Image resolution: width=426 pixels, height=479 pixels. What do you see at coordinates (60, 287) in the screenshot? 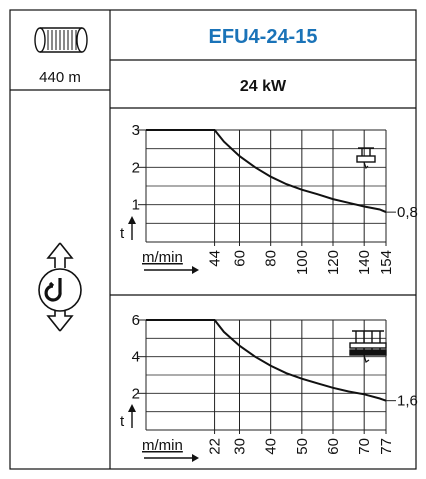
I see `hook-updown-icon` at bounding box center [60, 287].